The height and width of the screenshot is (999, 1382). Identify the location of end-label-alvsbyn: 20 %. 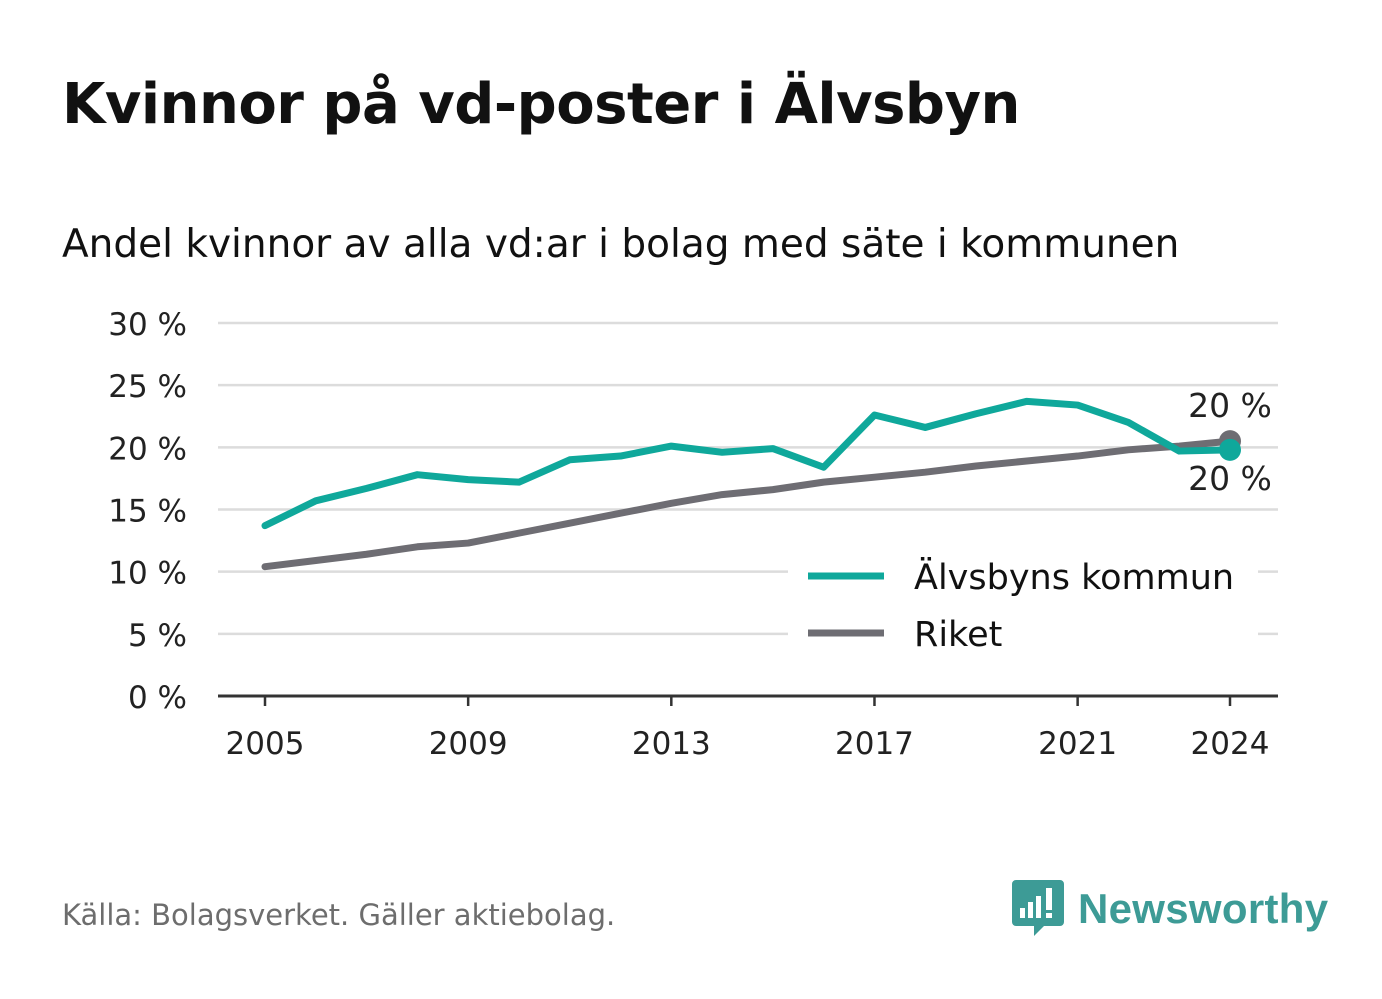
(1230, 478).